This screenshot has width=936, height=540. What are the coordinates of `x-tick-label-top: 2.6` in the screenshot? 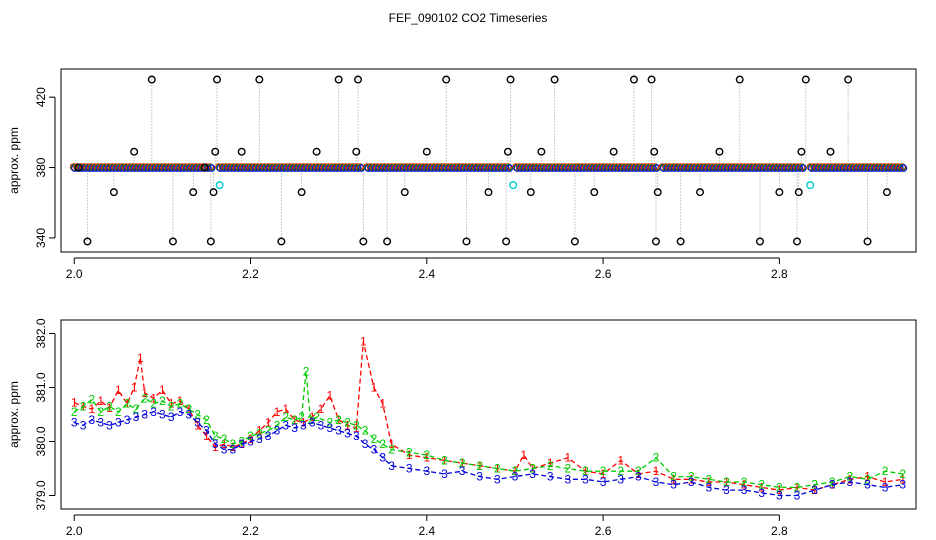 It's located at (603, 274).